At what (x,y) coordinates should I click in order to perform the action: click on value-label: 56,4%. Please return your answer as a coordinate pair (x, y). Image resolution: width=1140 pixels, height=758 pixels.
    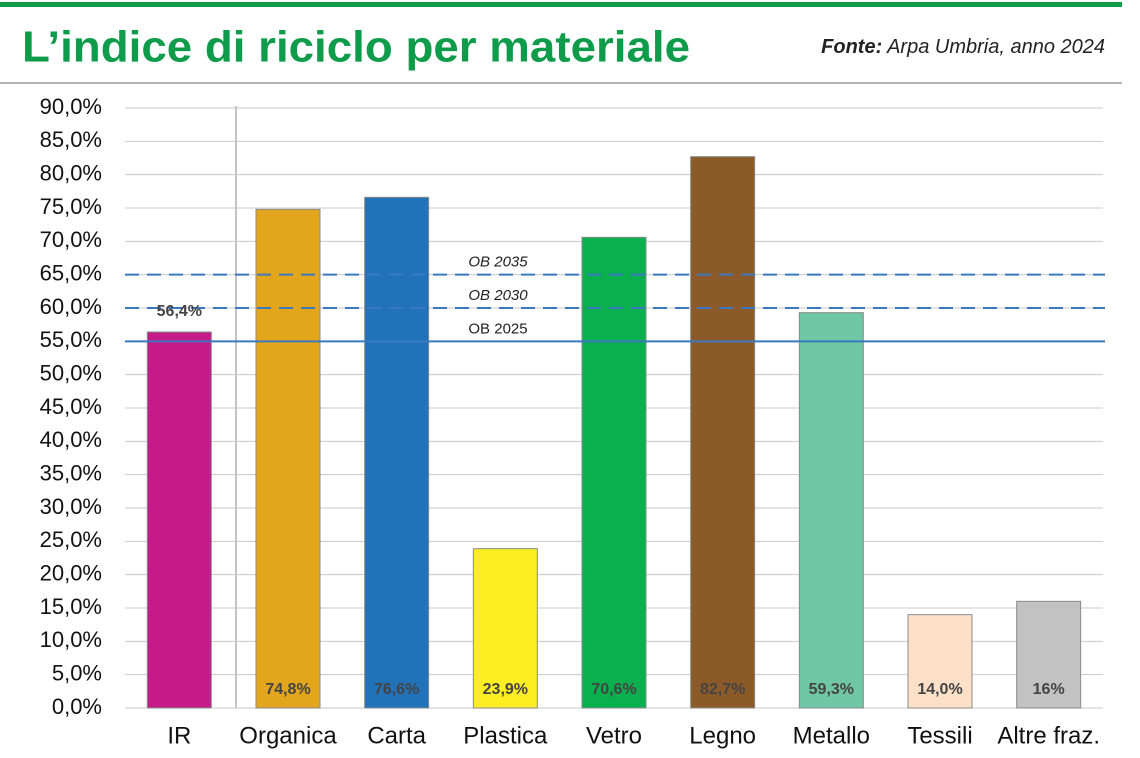
    Looking at the image, I should click on (179, 311).